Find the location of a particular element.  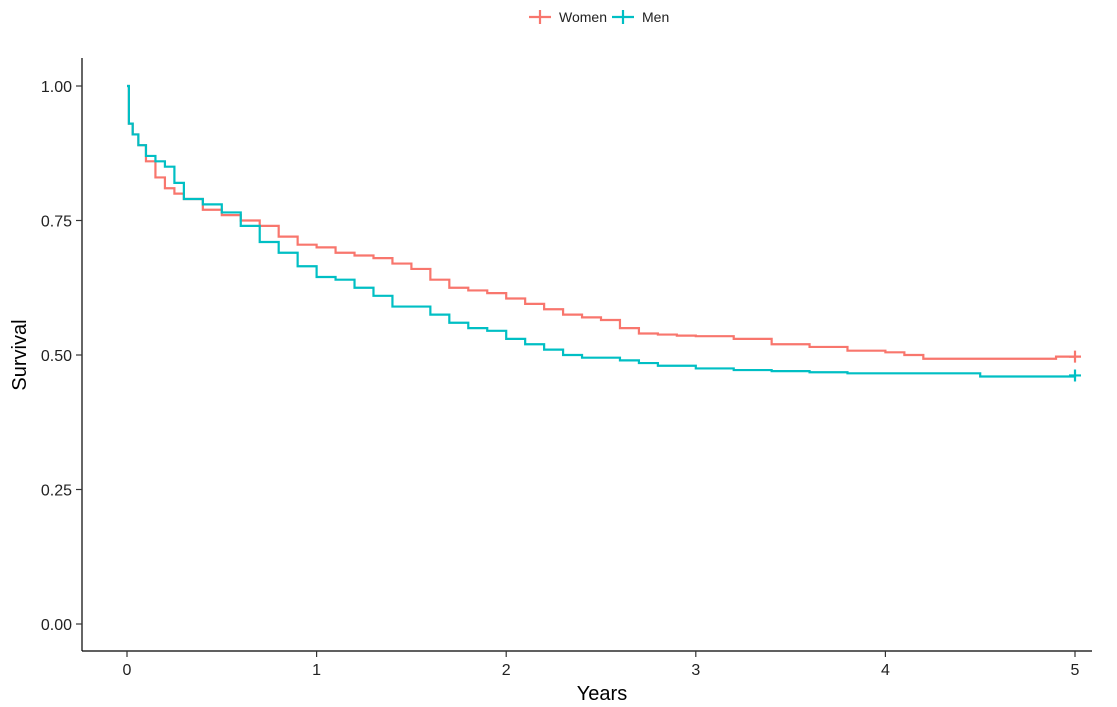

legend-key-women is located at coordinates (540, 17).